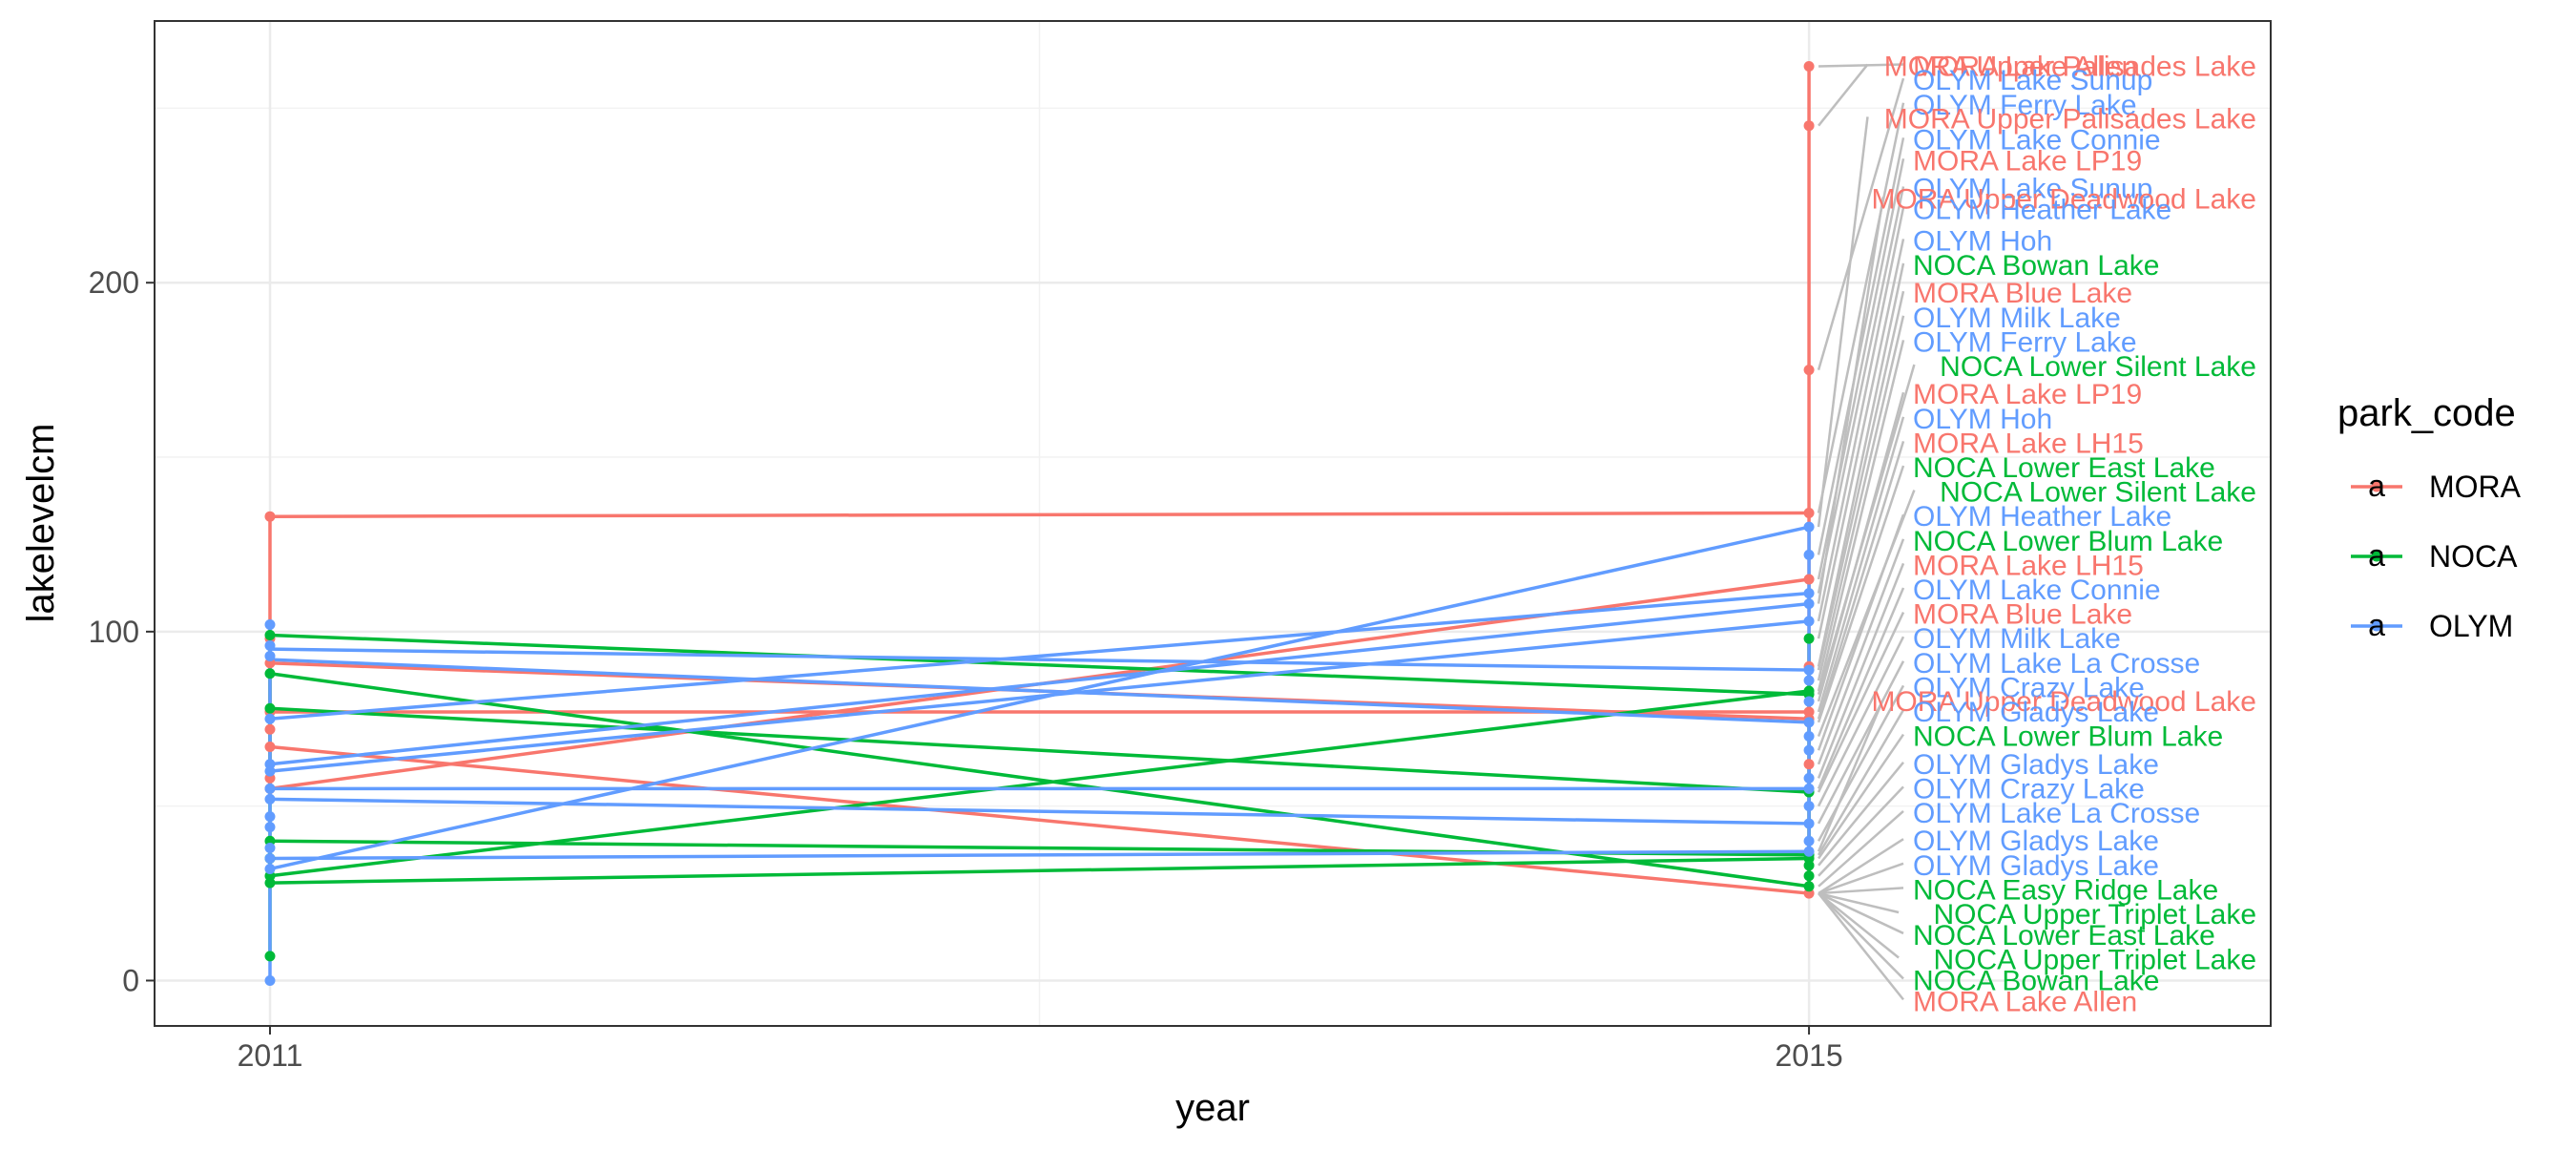  What do you see at coordinates (114, 632) in the screenshot?
I see `y-tick-label: 100` at bounding box center [114, 632].